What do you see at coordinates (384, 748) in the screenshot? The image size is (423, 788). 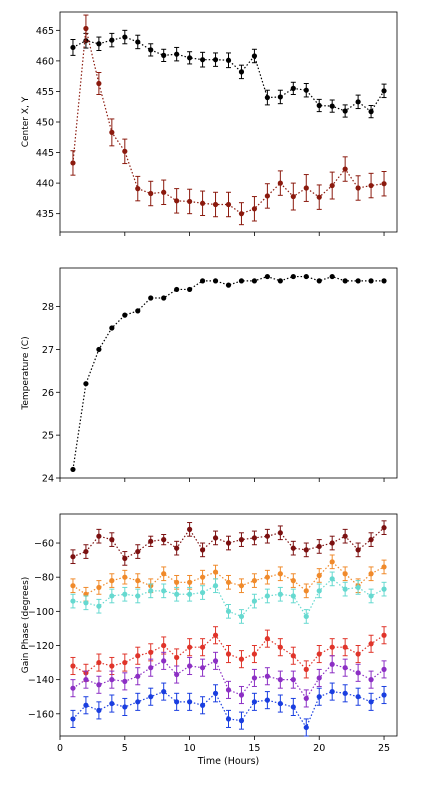 I see `x-tick-label: 25` at bounding box center [384, 748].